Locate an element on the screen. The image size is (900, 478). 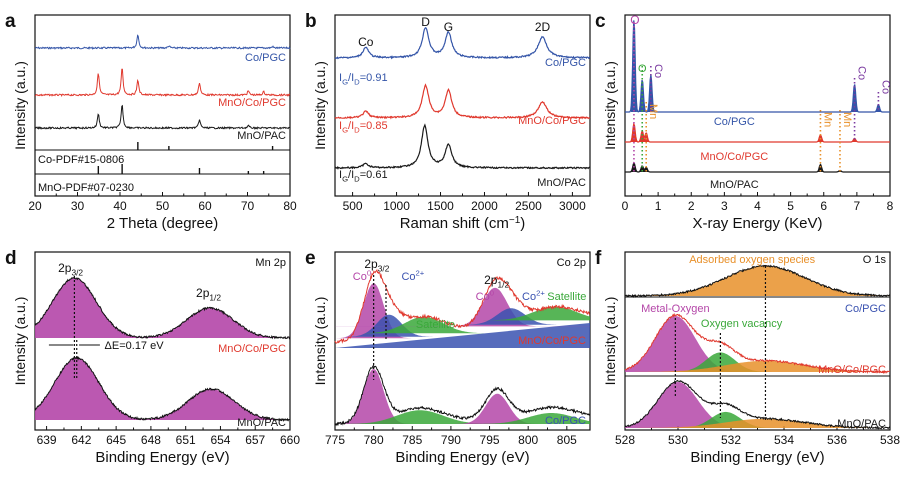
o-mid-line is located at coordinates (757, 343).